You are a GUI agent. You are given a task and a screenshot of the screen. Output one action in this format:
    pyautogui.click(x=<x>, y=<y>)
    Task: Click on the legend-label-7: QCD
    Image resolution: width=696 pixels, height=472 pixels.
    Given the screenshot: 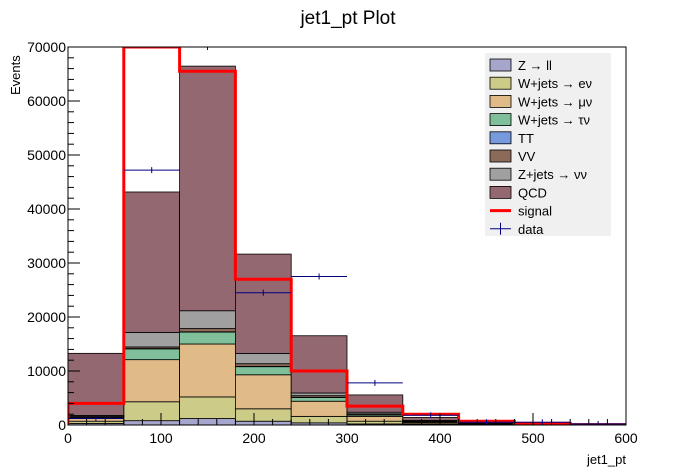 What is the action you would take?
    pyautogui.click(x=532, y=192)
    